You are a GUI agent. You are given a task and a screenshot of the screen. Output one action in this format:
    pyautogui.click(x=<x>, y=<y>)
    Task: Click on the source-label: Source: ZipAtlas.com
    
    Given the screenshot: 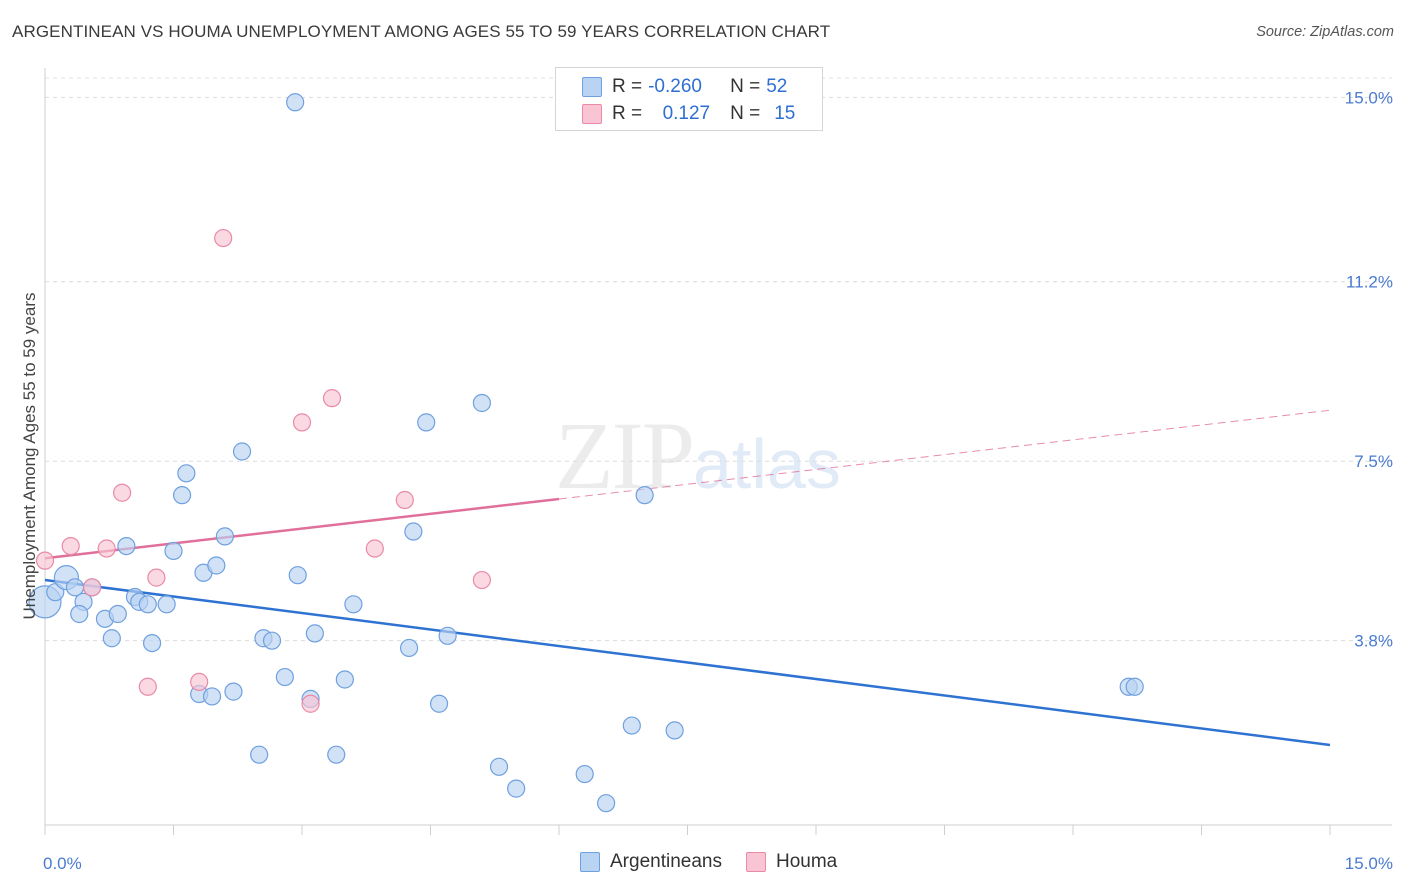 What is the action you would take?
    pyautogui.click(x=1325, y=32)
    